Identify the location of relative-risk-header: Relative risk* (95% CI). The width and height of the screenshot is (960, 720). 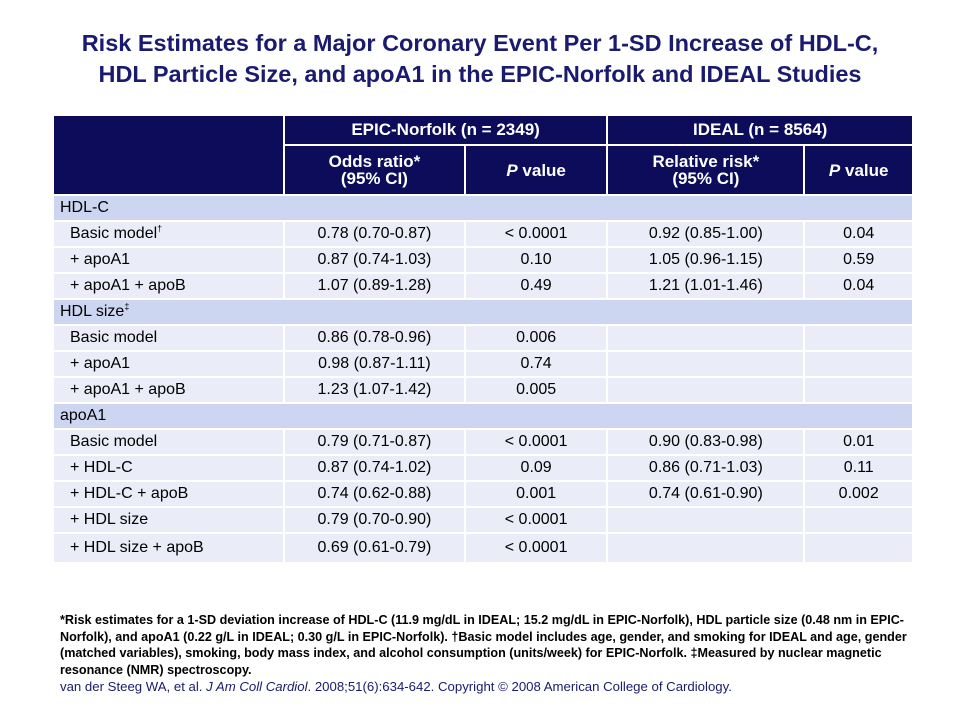
(706, 170).